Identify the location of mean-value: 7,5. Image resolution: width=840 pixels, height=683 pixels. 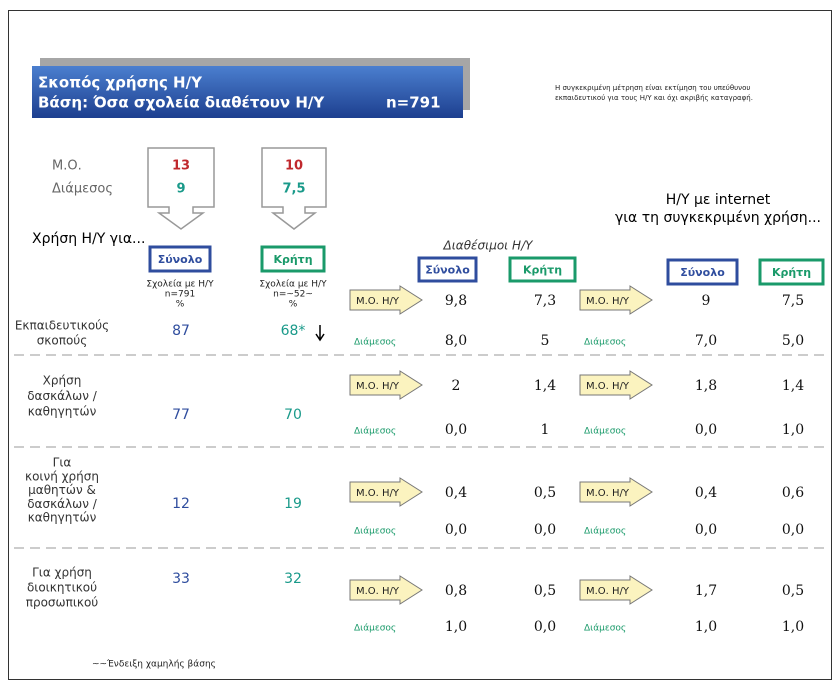
(793, 301).